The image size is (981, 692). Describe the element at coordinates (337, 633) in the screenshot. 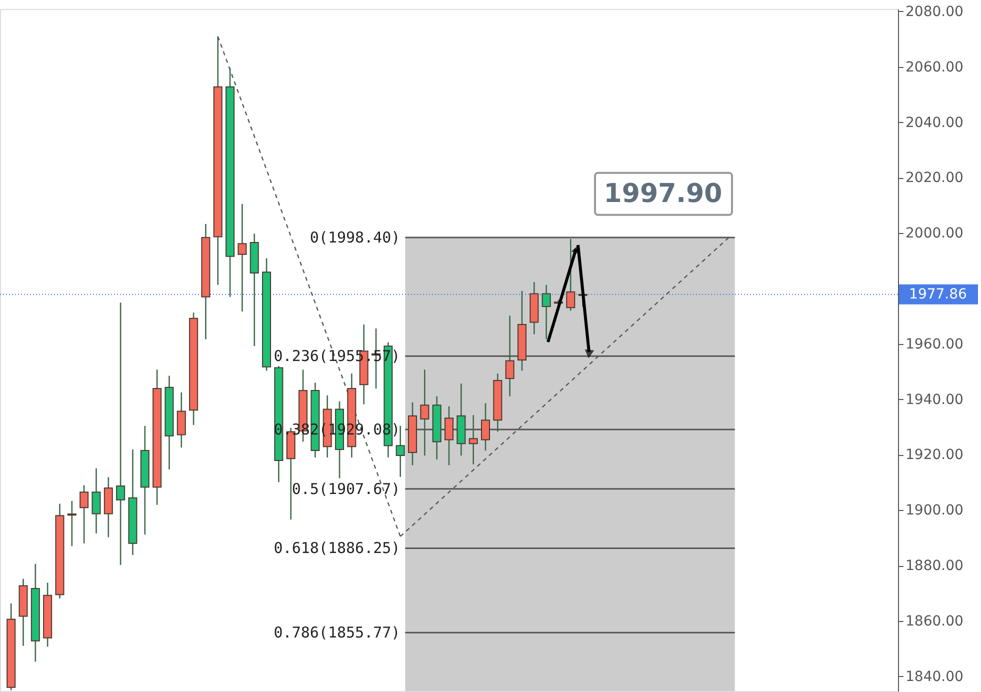

I see `ref-line-label: 0.786(1855.77)` at that location.